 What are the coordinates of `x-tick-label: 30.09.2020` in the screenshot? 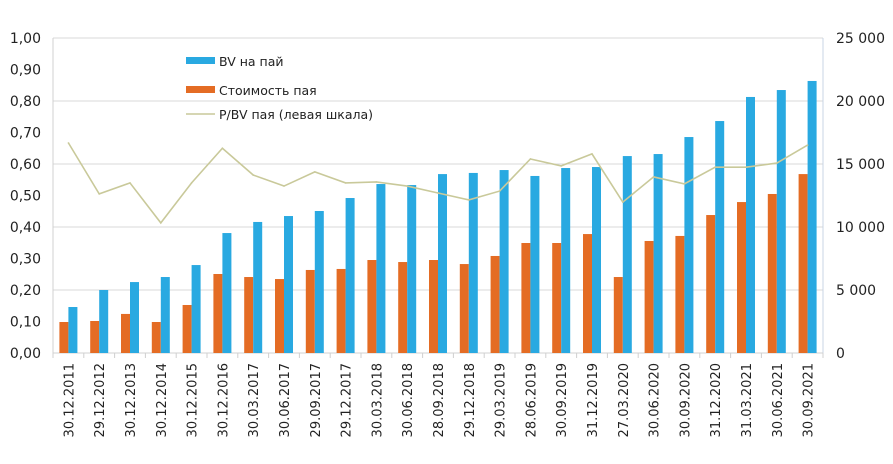 It's located at (685, 400).